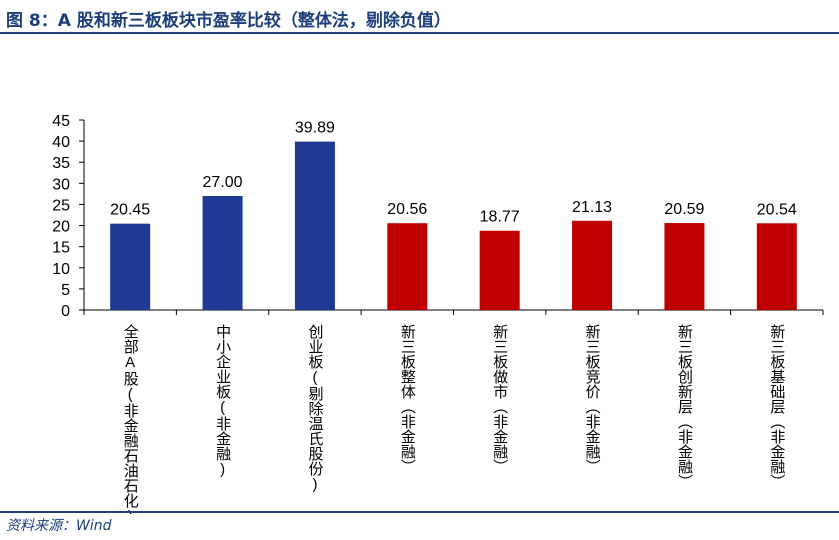 Image resolution: width=839 pixels, height=540 pixels. Describe the element at coordinates (61, 184) in the screenshot. I see `y-tick-label: 30` at that location.